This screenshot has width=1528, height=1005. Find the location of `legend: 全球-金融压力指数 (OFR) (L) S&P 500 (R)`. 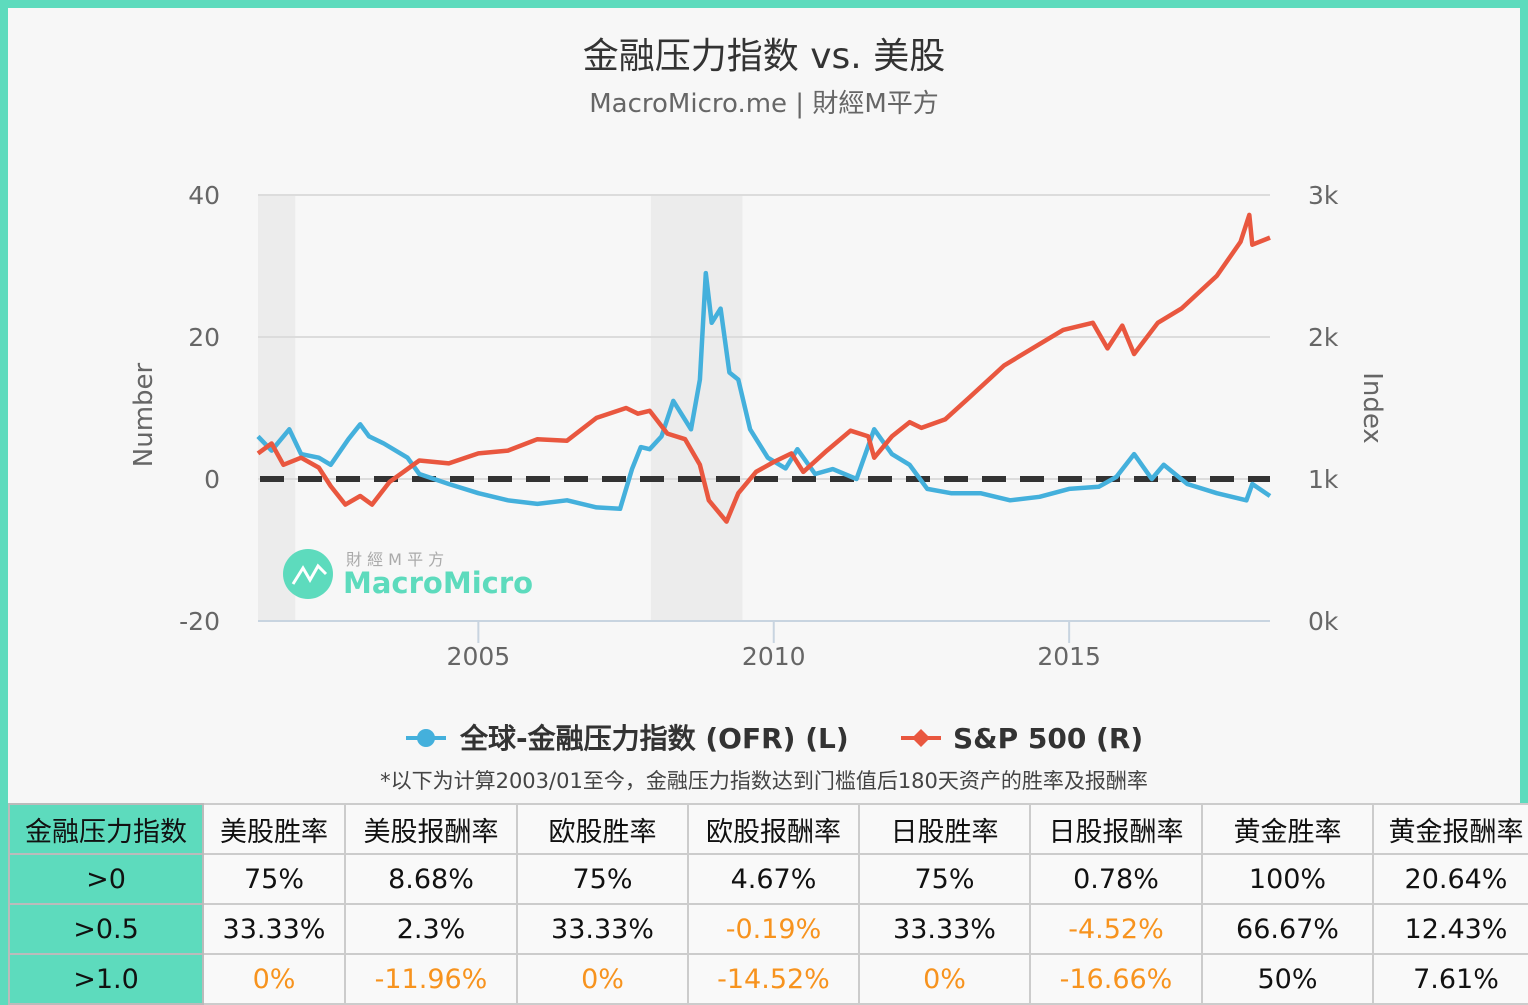

legend: 全球-金融压力指数 (OFR) (L) S&P 500 (R) is located at coordinates (774, 738).